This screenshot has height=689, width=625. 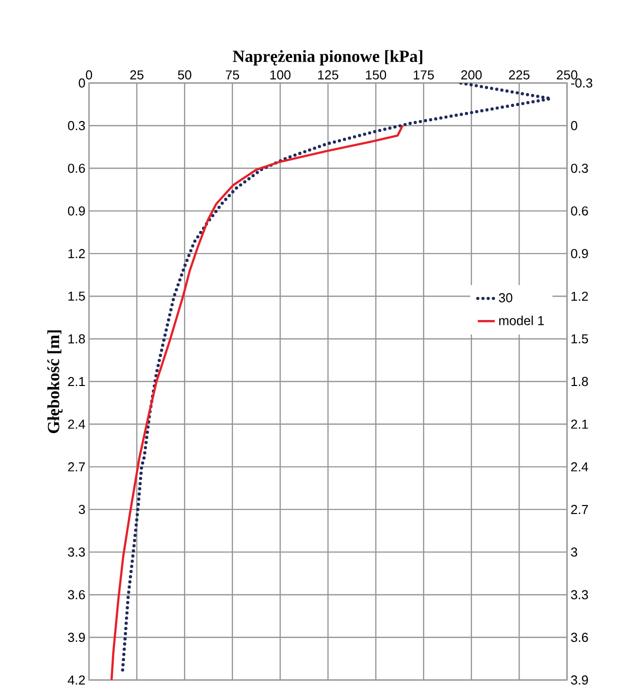 What do you see at coordinates (137, 75) in the screenshot?
I see `x-tick-label: 25` at bounding box center [137, 75].